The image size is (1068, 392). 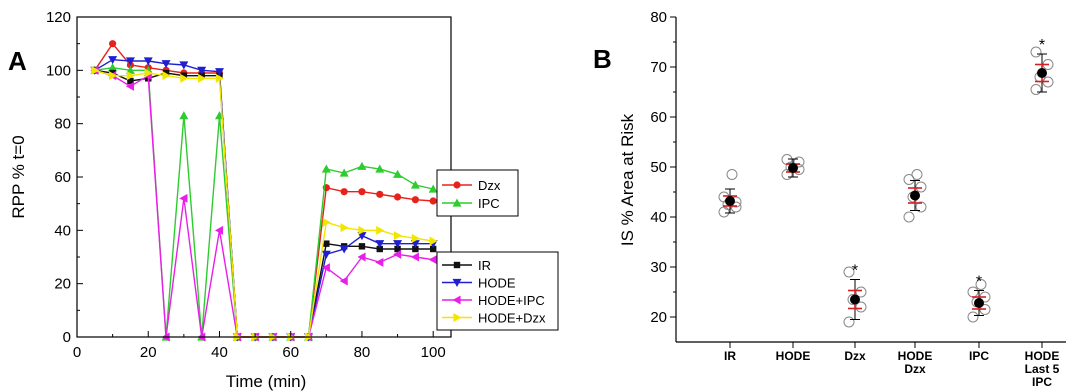 I want to click on x-tick-label-a: 0, so click(x=77, y=352).